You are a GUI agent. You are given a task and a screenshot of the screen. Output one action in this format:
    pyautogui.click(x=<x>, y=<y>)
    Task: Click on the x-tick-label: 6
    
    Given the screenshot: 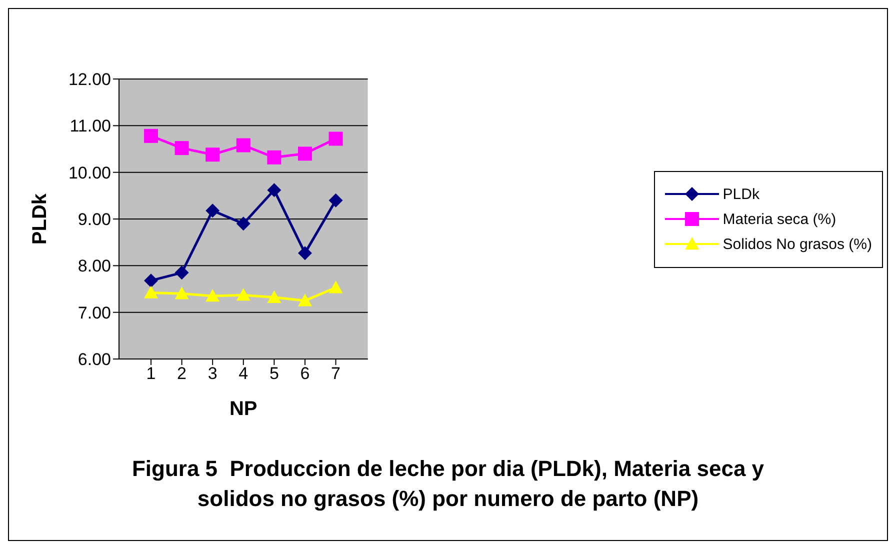 What is the action you would take?
    pyautogui.click(x=305, y=374)
    